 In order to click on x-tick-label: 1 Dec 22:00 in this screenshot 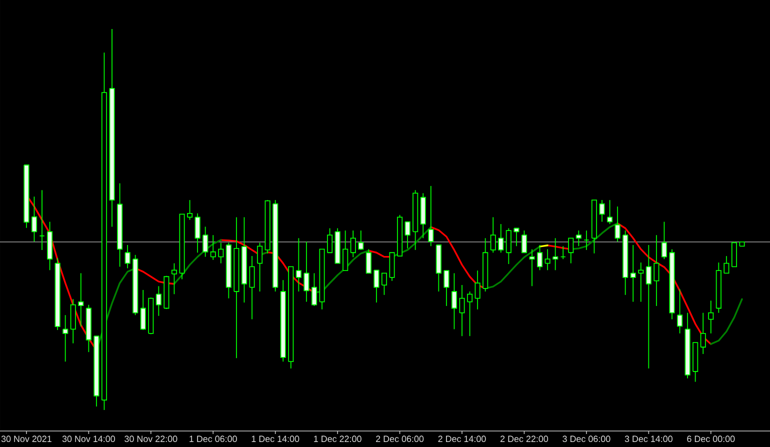, I will do `click(338, 439)`.